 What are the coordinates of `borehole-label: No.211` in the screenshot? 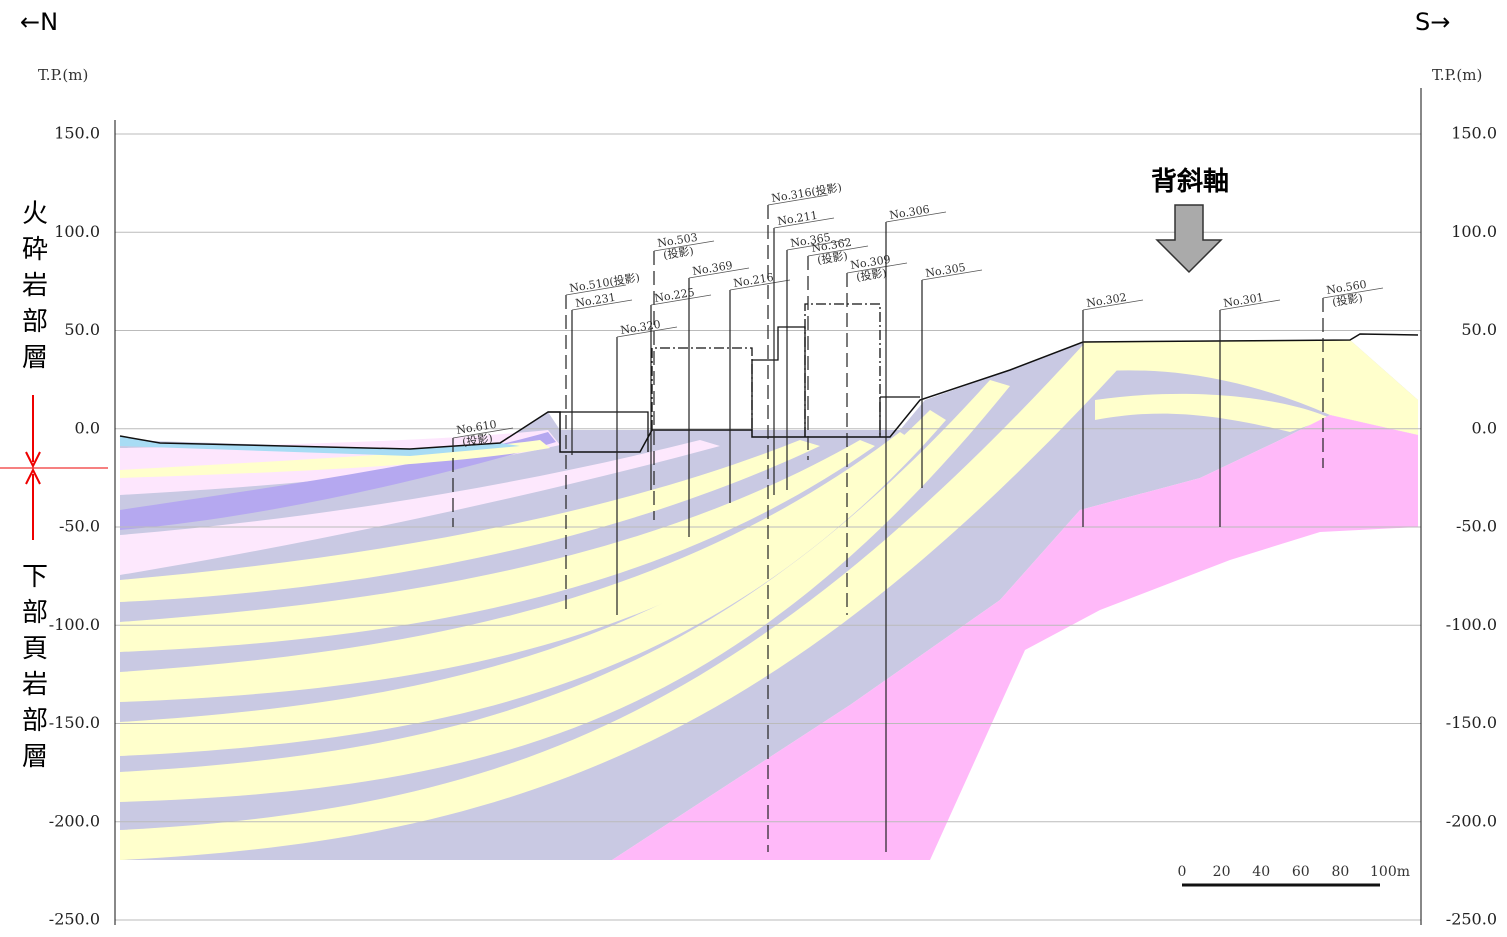 It's located at (797, 218).